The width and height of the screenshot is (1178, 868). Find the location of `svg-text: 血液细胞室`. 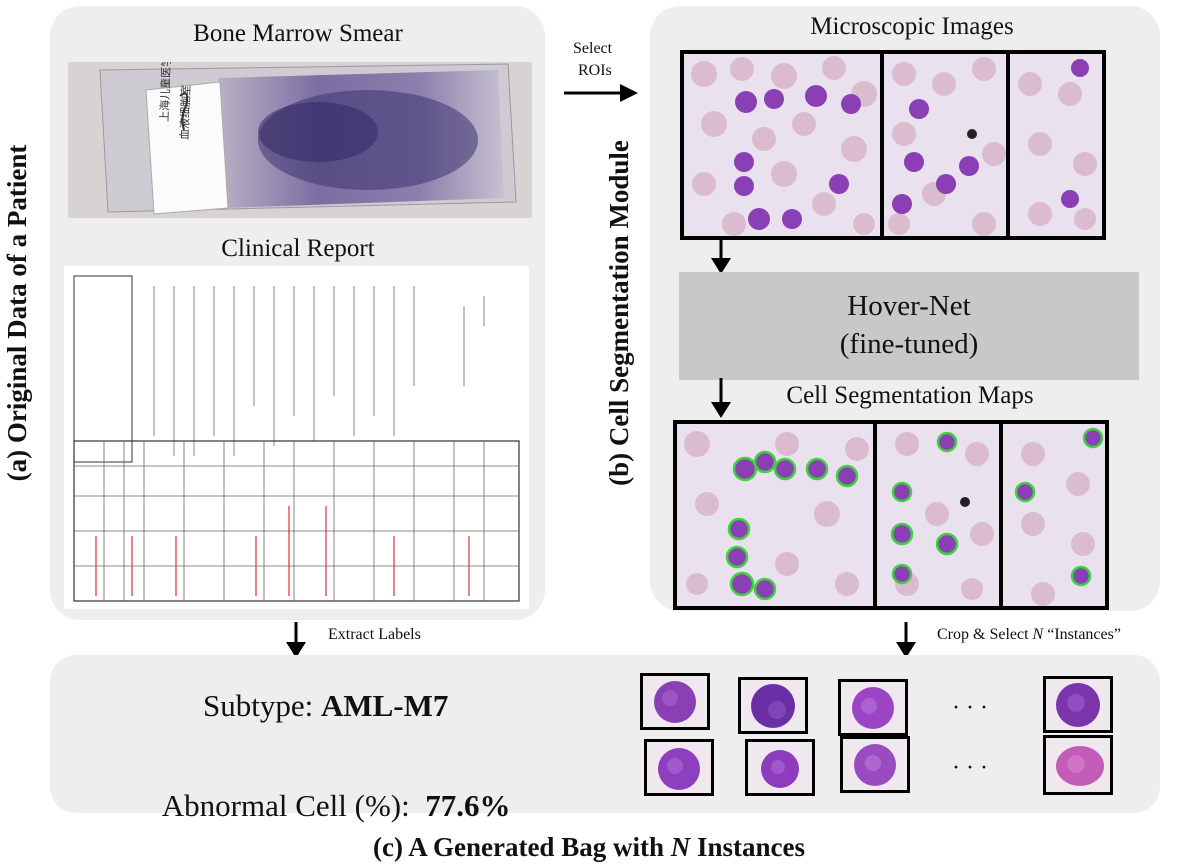

svg-text: 血液细胞室 is located at coordinates (185, 112).